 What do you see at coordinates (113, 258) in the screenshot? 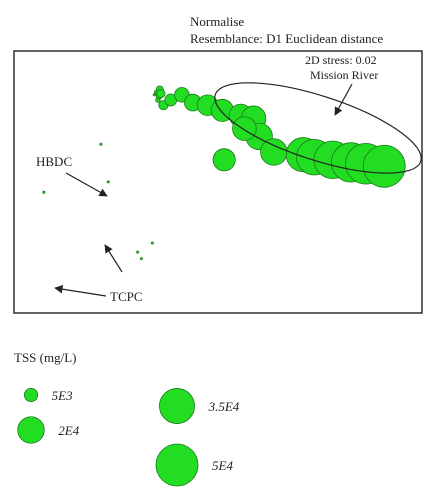
I see `tcpc-arrow-upper` at bounding box center [113, 258].